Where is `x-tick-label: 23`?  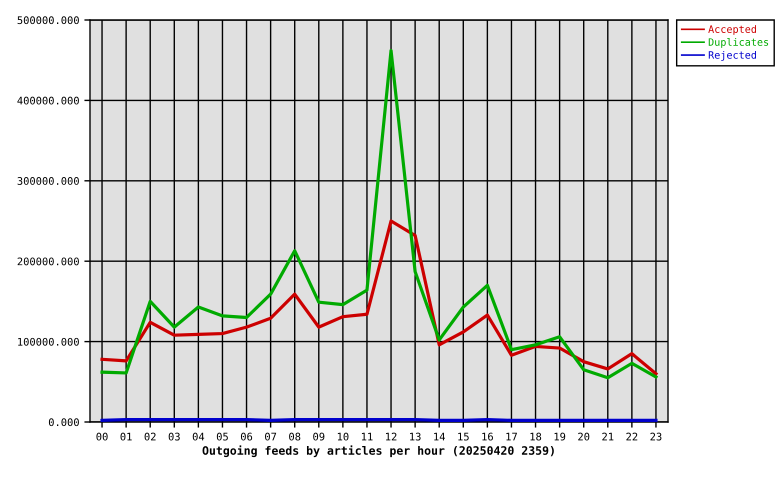 x-tick-label: 23 is located at coordinates (656, 436).